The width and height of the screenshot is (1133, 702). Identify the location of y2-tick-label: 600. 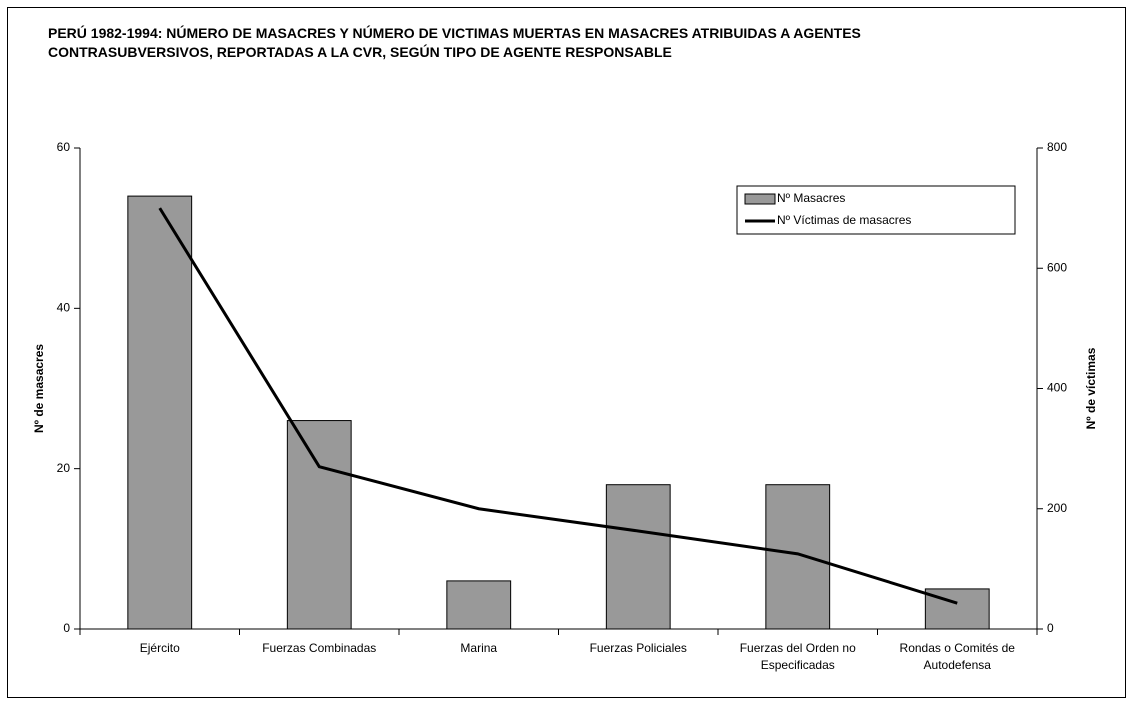
(1057, 267).